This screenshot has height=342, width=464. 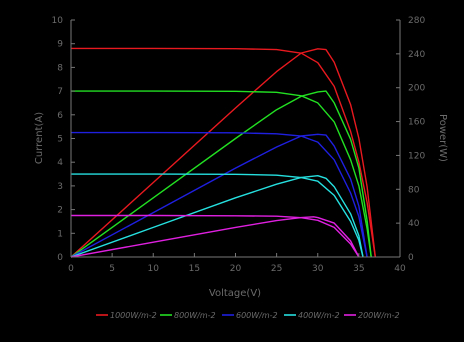 I want to click on x-tick-label: 40, so click(x=400, y=269).